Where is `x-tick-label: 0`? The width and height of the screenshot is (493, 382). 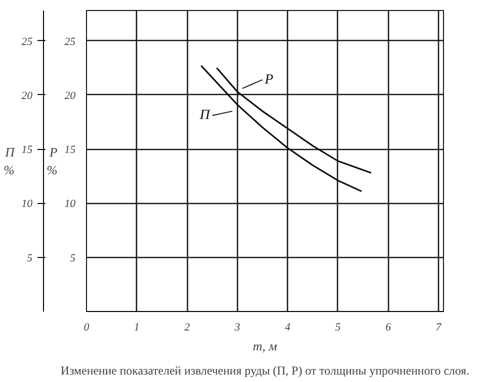
x-tick-label: 0 is located at coordinates (87, 328).